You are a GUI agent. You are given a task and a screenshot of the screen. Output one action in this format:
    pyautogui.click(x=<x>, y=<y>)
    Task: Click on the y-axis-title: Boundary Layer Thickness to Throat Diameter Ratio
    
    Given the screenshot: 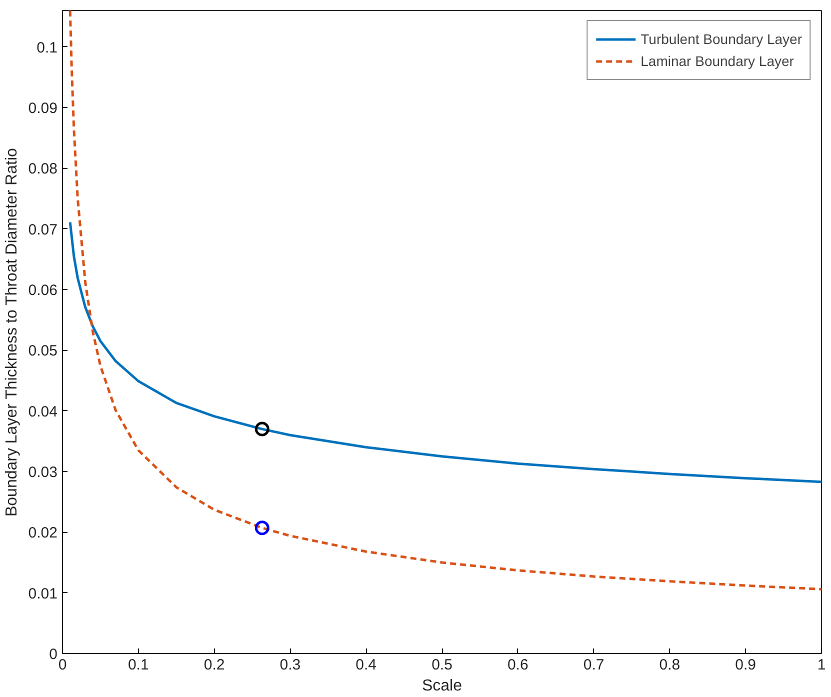 What is the action you would take?
    pyautogui.click(x=11, y=332)
    